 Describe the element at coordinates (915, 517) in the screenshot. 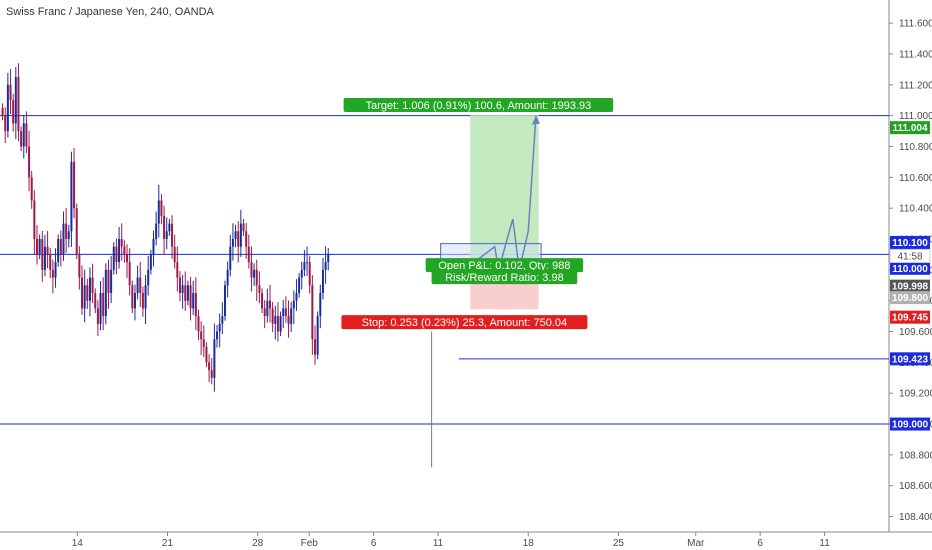

I see `price-tick-label: 108.400` at that location.